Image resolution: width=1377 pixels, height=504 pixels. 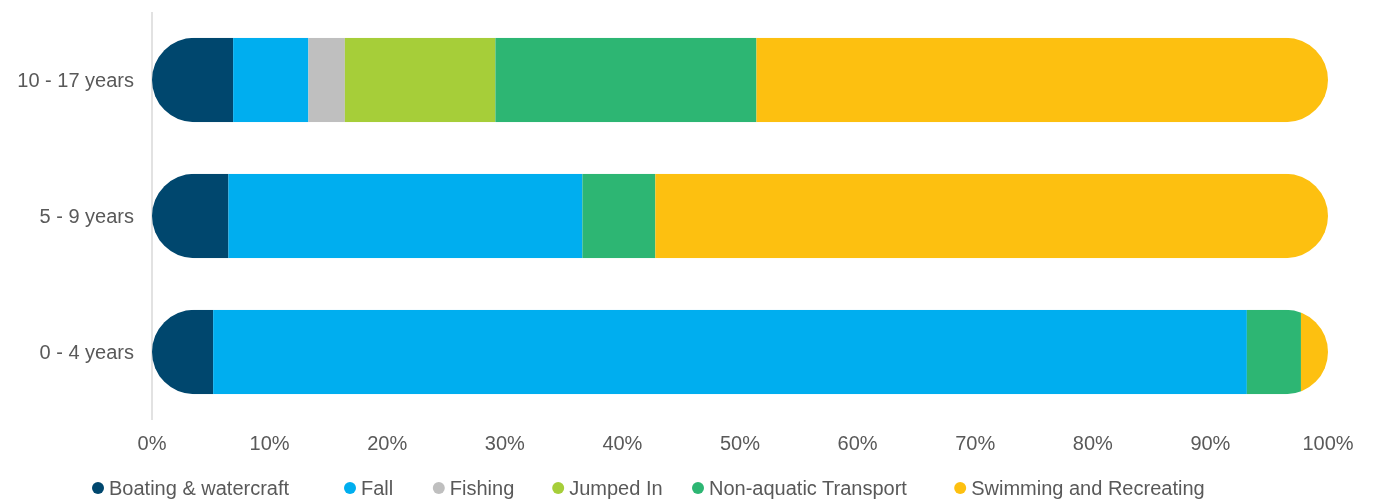 I want to click on x-tick-label: 0%, so click(x=152, y=443).